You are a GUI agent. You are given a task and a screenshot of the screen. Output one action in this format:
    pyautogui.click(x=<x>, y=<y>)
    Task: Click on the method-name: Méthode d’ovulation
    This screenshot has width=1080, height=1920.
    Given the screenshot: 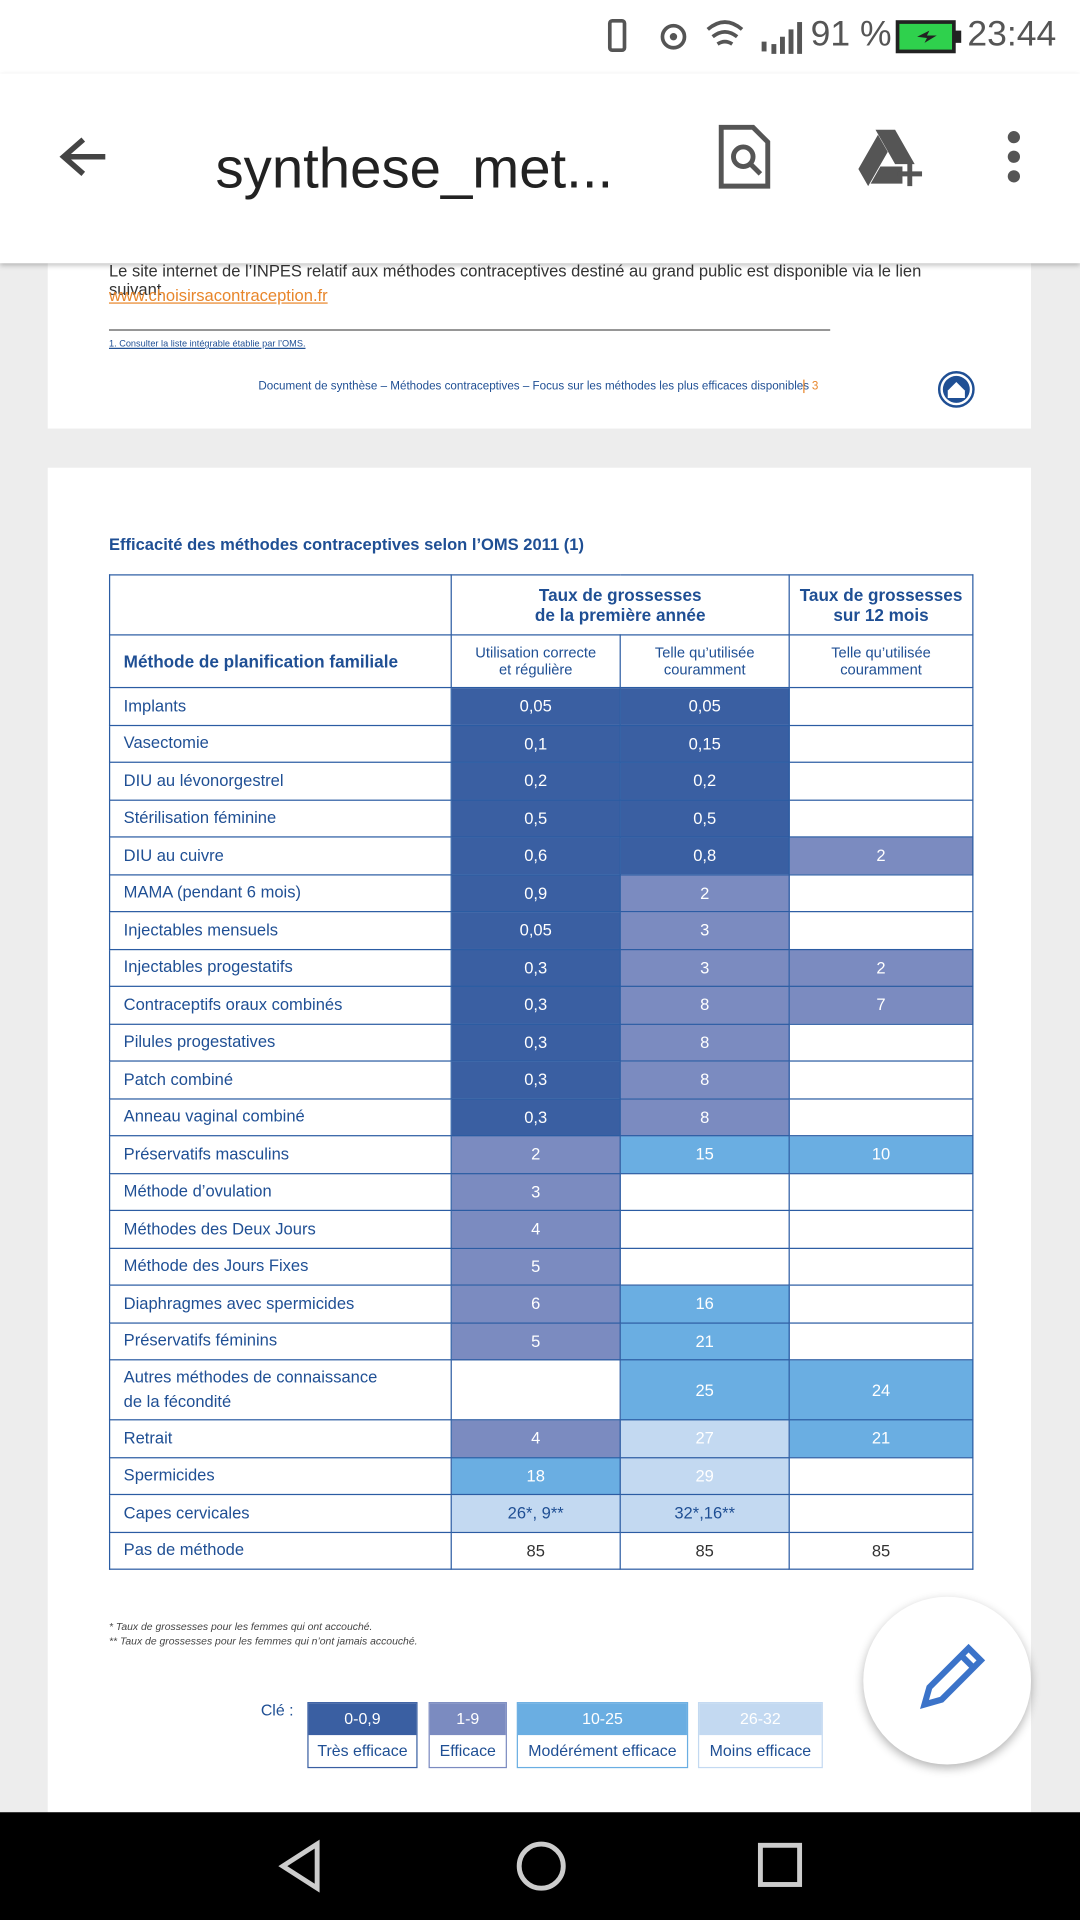 What is the action you would take?
    pyautogui.click(x=280, y=1192)
    